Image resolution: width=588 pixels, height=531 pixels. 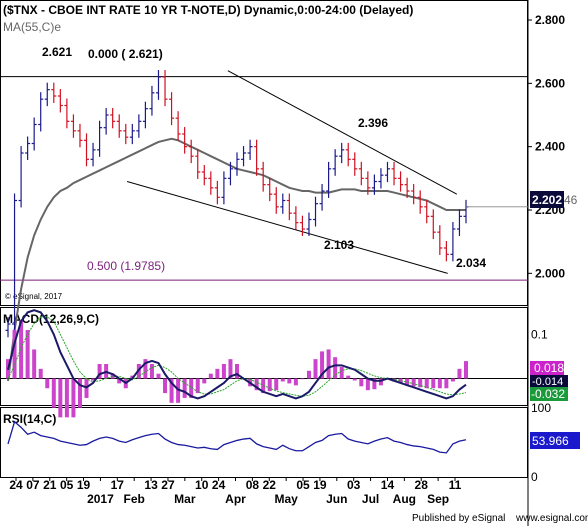 I want to click on price-y-tick-label: 2.600, so click(x=550, y=83).